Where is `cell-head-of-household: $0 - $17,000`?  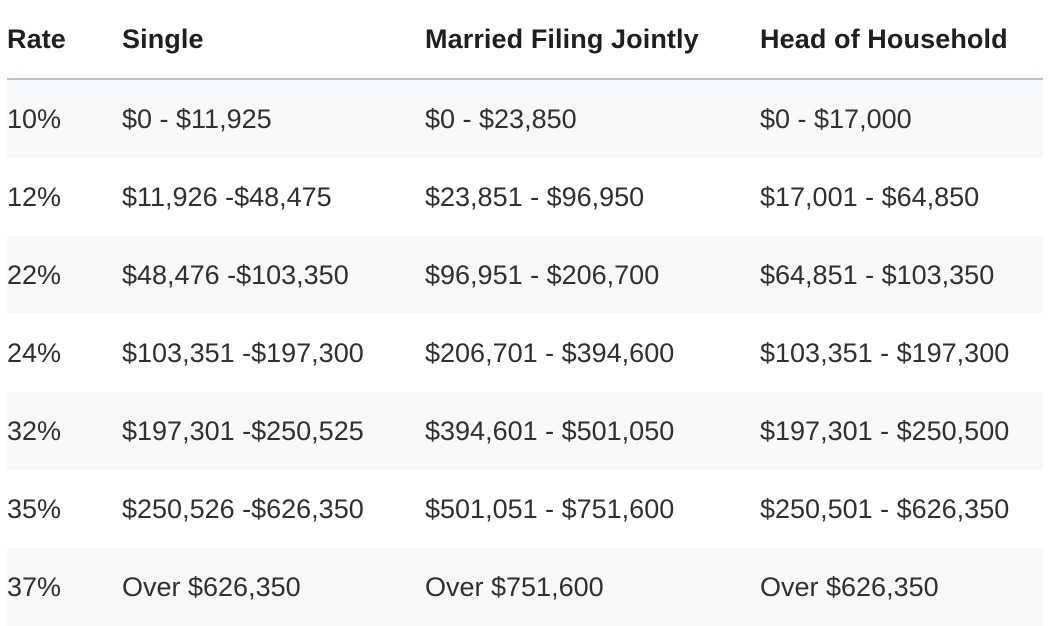 cell-head-of-household: $0 - $17,000 is located at coordinates (901, 118).